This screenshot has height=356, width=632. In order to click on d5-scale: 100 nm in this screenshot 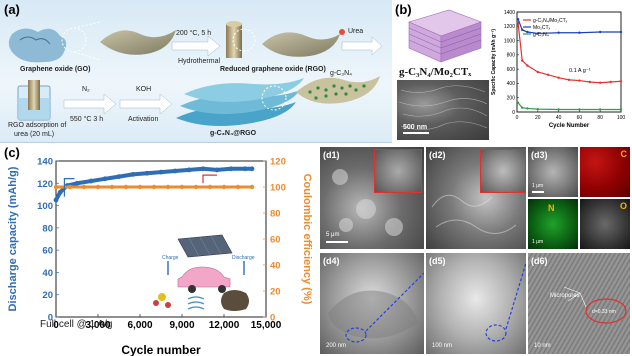, I will do `click(442, 346)`.